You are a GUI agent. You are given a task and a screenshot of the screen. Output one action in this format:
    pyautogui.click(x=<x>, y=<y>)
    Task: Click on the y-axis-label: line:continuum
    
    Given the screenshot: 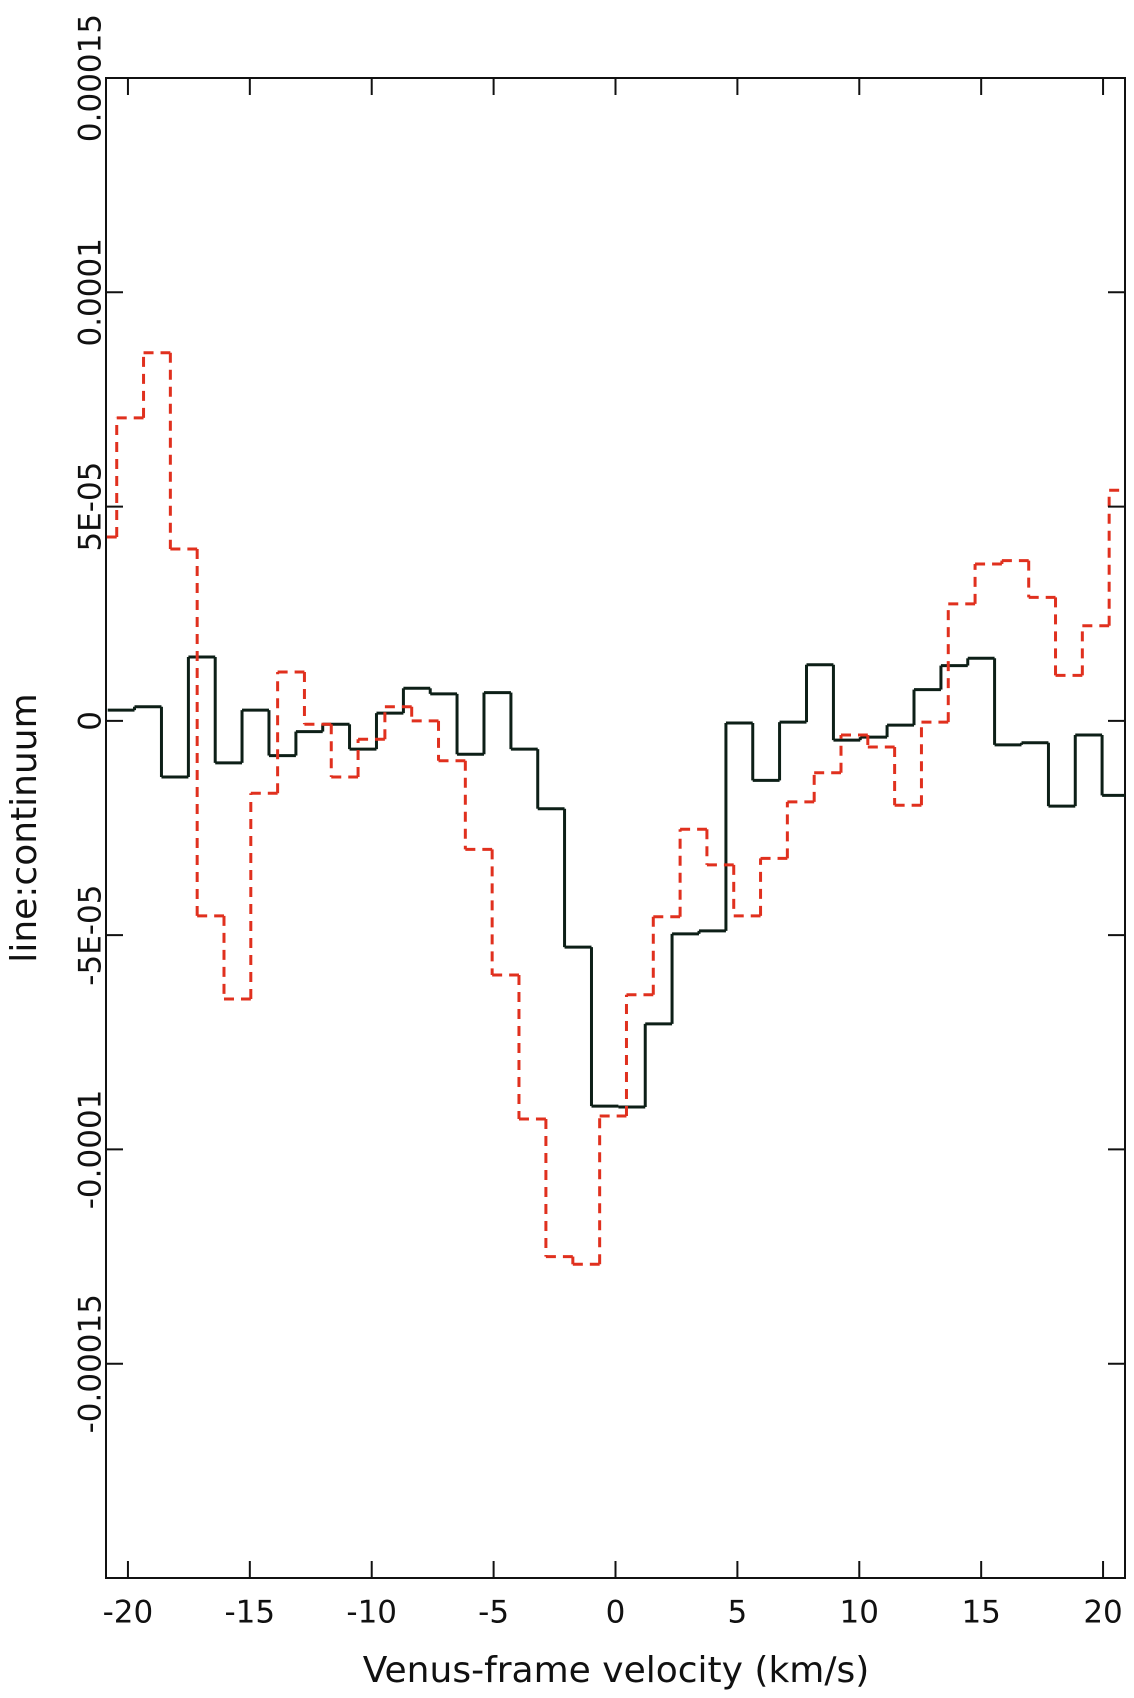 What is the action you would take?
    pyautogui.click(x=24, y=827)
    